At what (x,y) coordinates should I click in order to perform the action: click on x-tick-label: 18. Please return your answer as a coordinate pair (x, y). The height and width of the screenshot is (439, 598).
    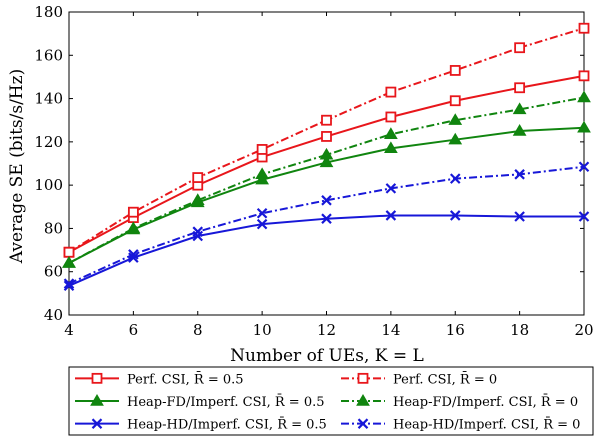
    Looking at the image, I should click on (519, 330).